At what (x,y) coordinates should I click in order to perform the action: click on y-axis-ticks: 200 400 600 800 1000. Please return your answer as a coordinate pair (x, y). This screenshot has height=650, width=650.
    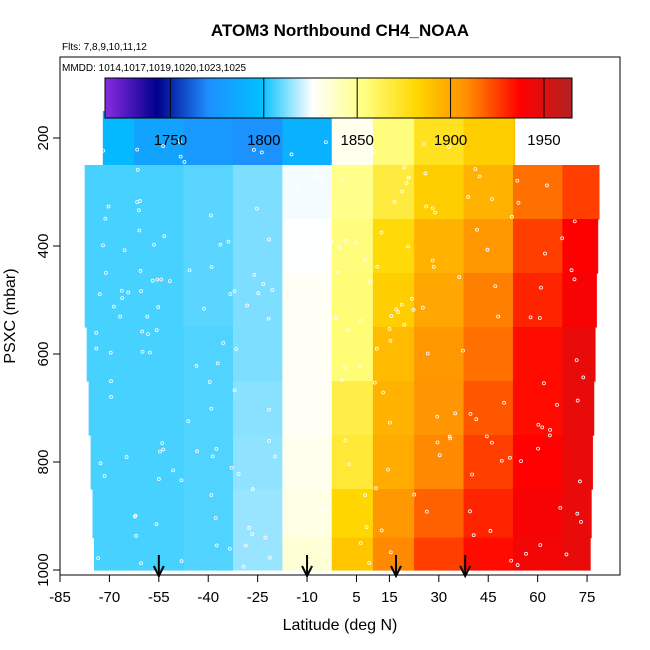
    Looking at the image, I should click on (47, 356).